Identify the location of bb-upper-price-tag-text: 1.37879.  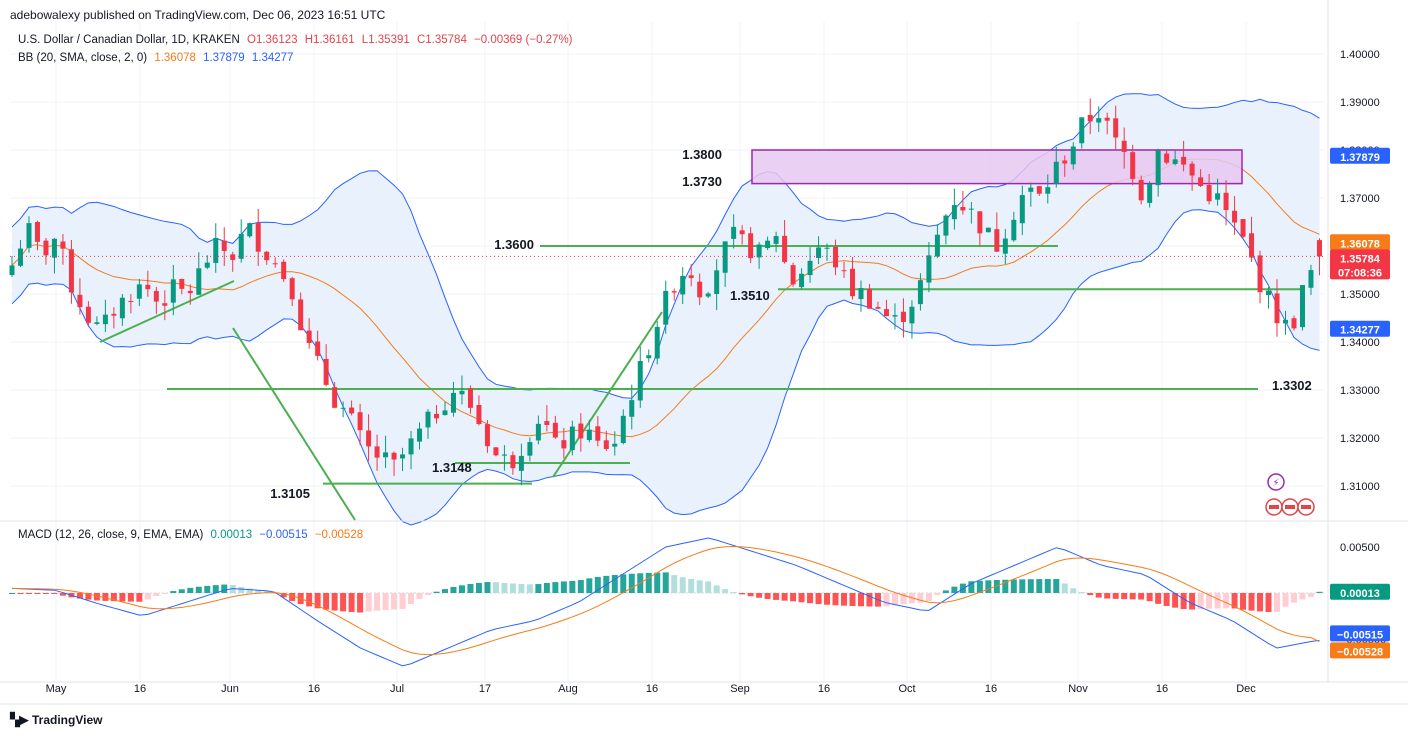
(1360, 158).